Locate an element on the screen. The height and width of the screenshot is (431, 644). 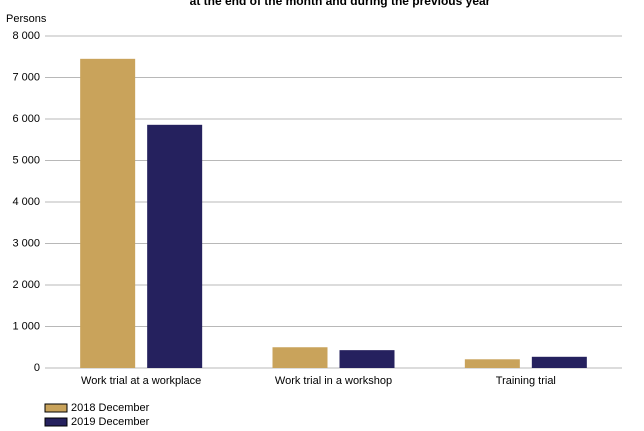
y-tick-label: 4 000 is located at coordinates (26, 202).